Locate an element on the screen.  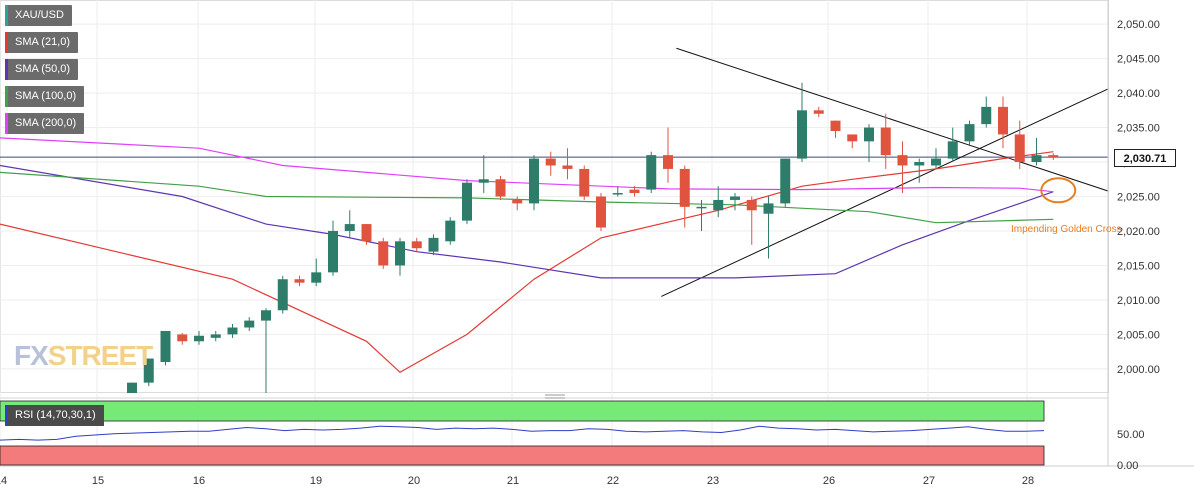
fxstreet-watermark: FXSTREET is located at coordinates (83, 356).